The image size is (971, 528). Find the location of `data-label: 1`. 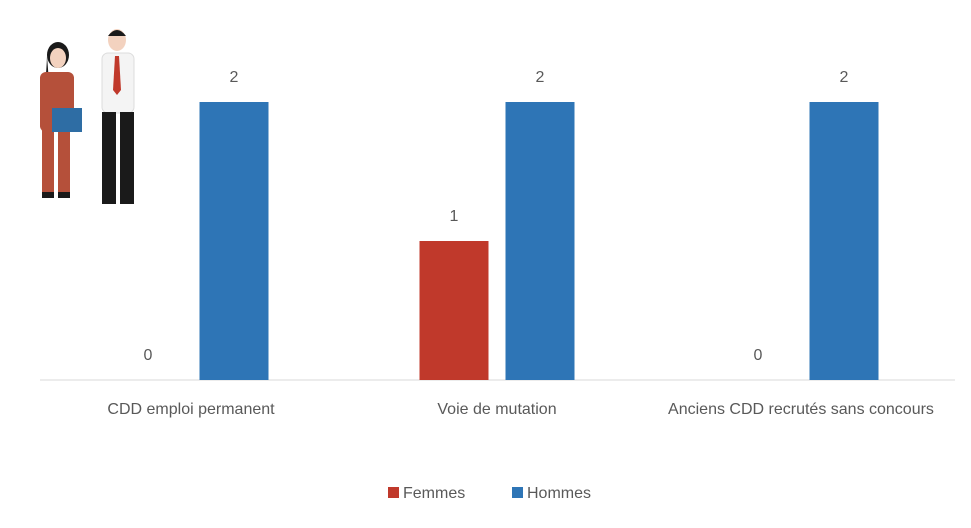

data-label: 1 is located at coordinates (454, 216).